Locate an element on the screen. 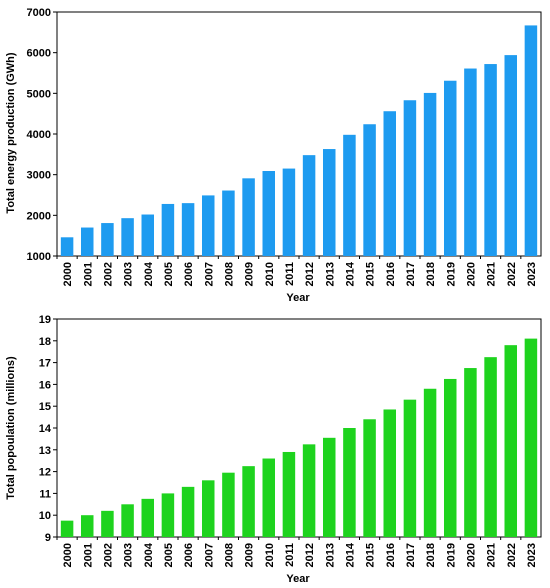 This screenshot has width=550, height=588. y-tick-label: 3000 is located at coordinates (39, 176).